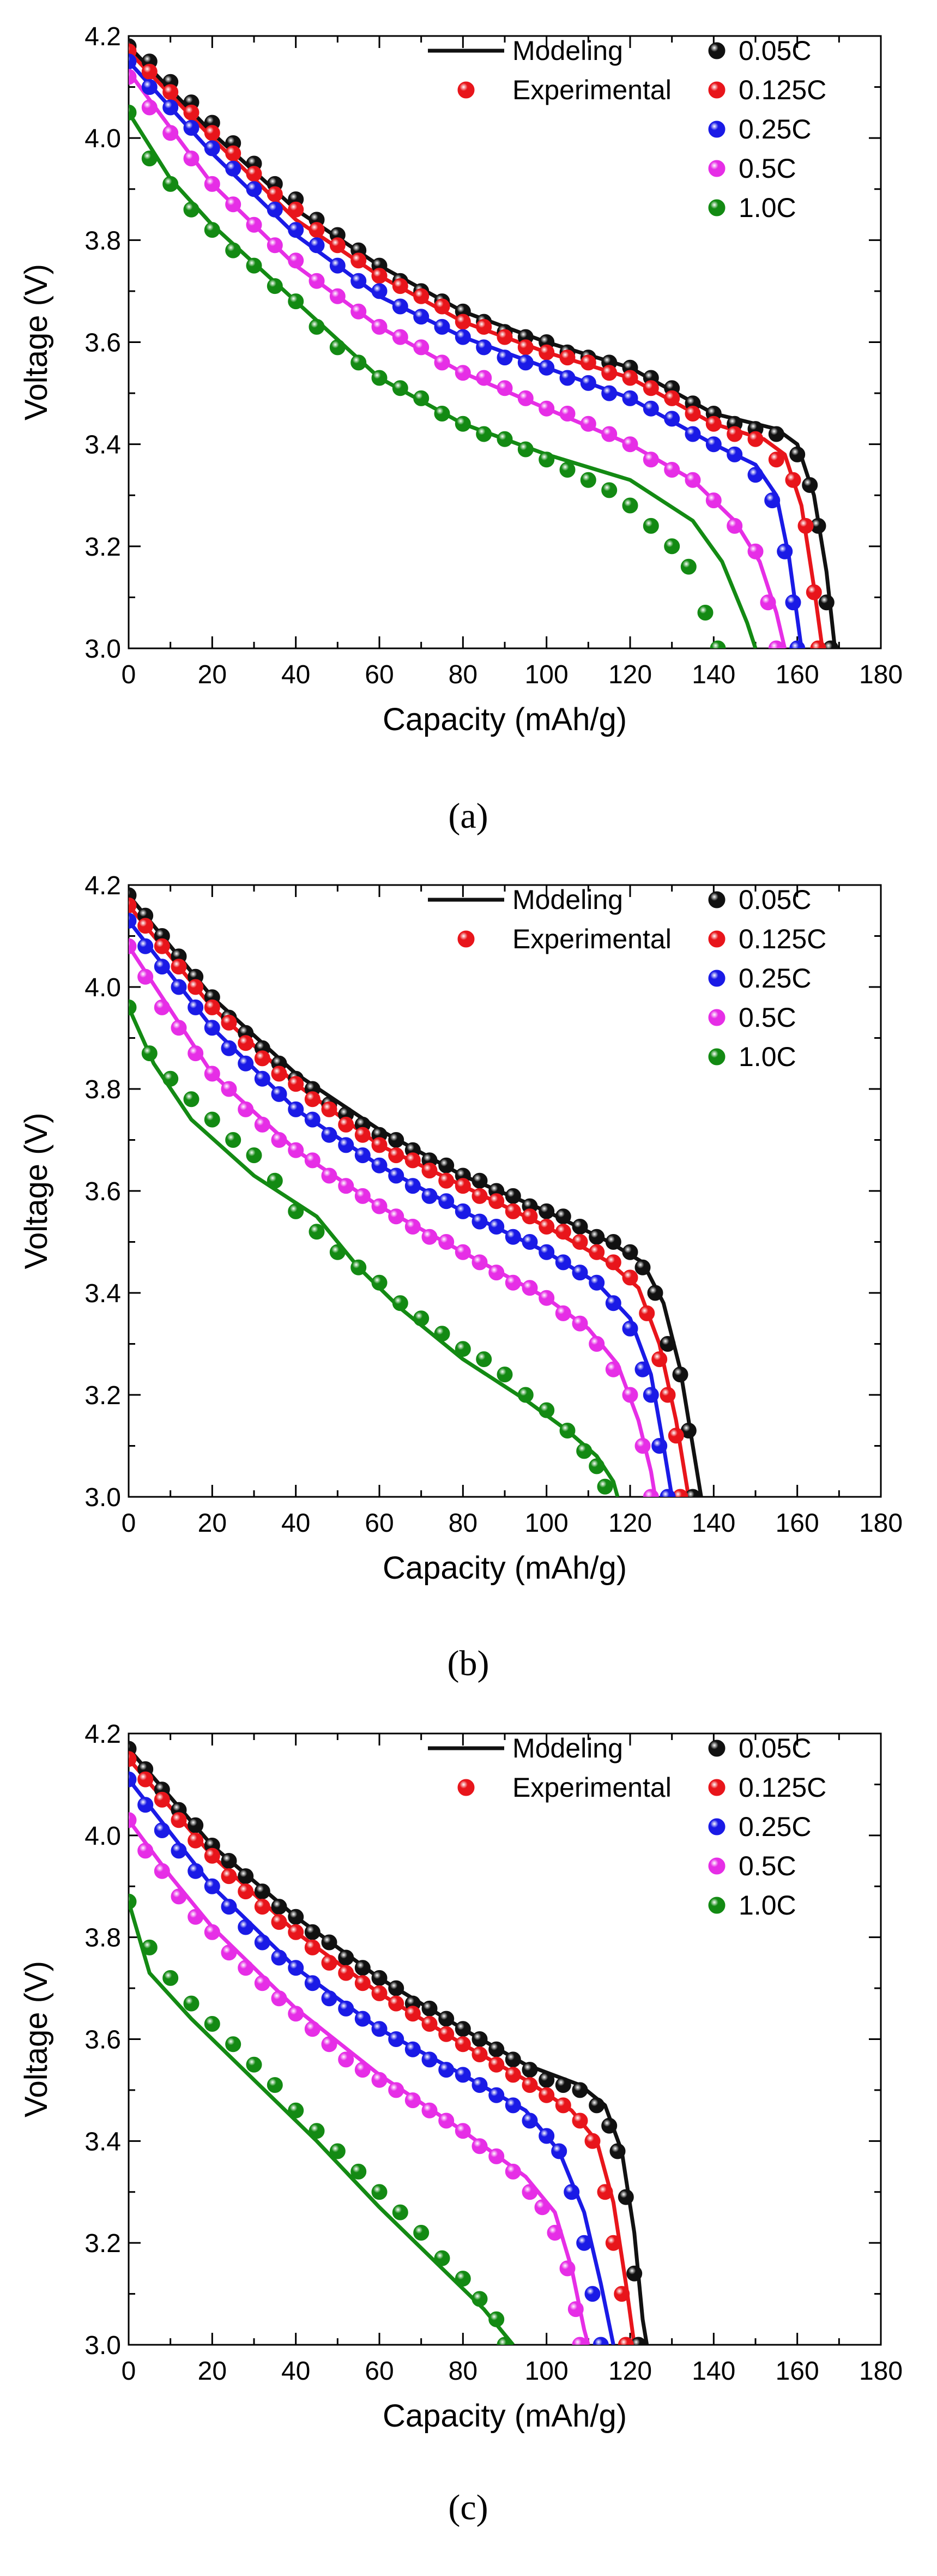 The height and width of the screenshot is (2576, 937). I want to click on x-tick-label: 0, so click(129, 2371).